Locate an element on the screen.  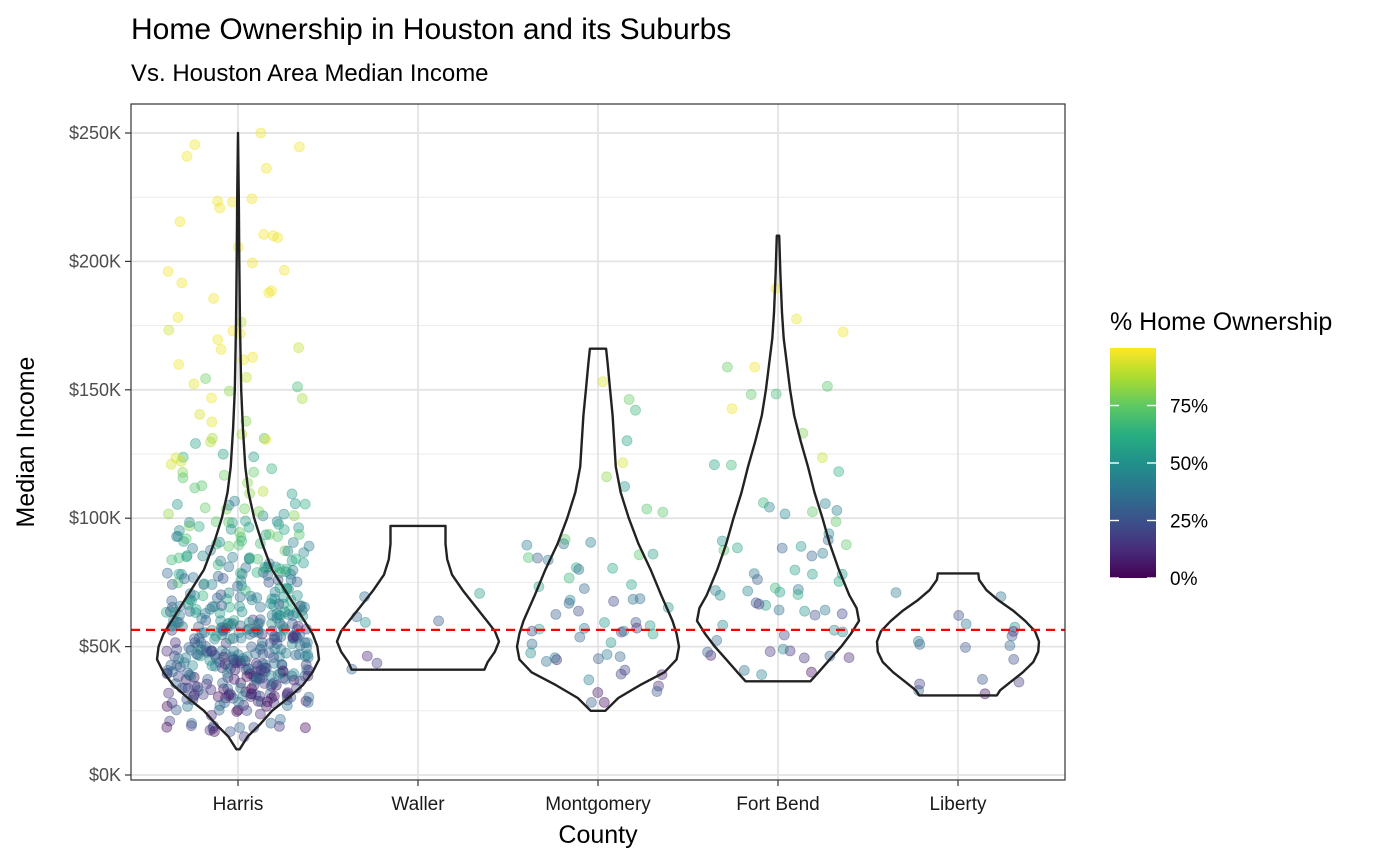
x-tick-label: Montgomery is located at coordinates (598, 804).